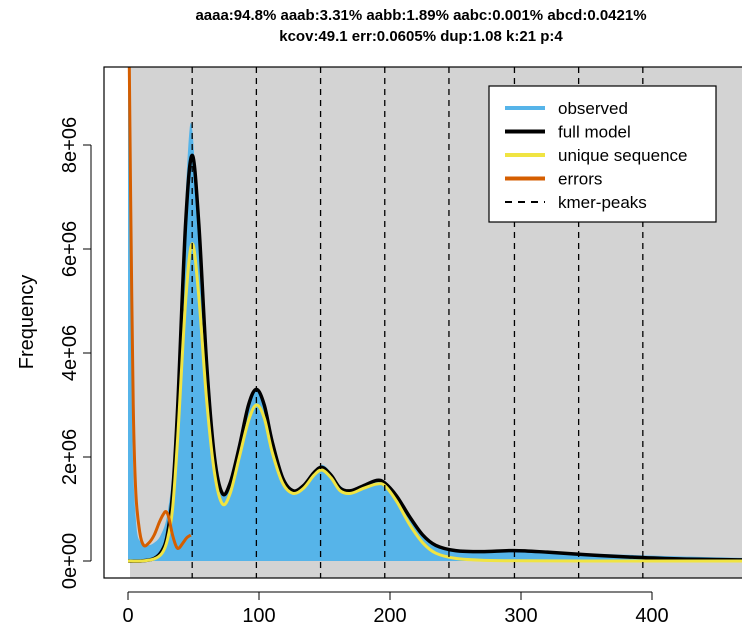 The width and height of the screenshot is (742, 631). What do you see at coordinates (70, 145) in the screenshot?
I see `y-tick-label: 8e+06` at bounding box center [70, 145].